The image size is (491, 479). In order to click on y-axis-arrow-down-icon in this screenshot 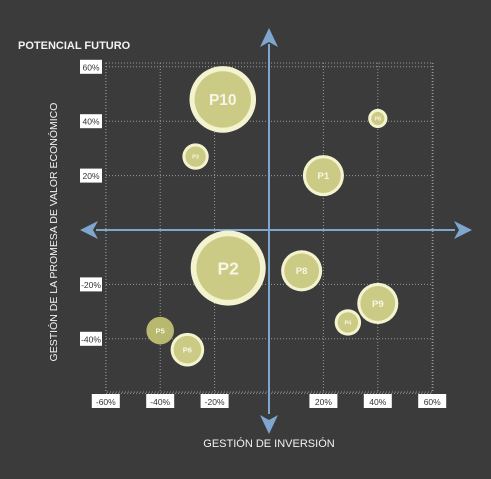, I will do `click(269, 424)`.